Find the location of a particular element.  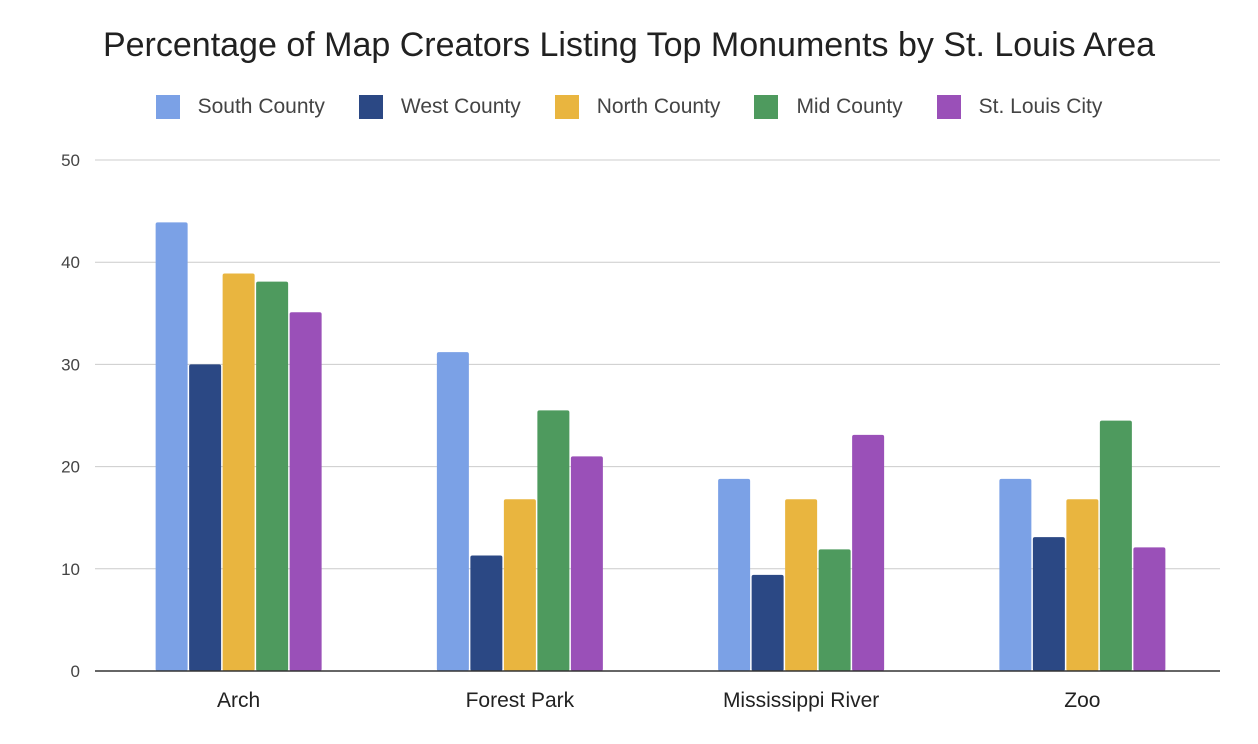

x-category-label-forest-park: Forest Park is located at coordinates (520, 700).